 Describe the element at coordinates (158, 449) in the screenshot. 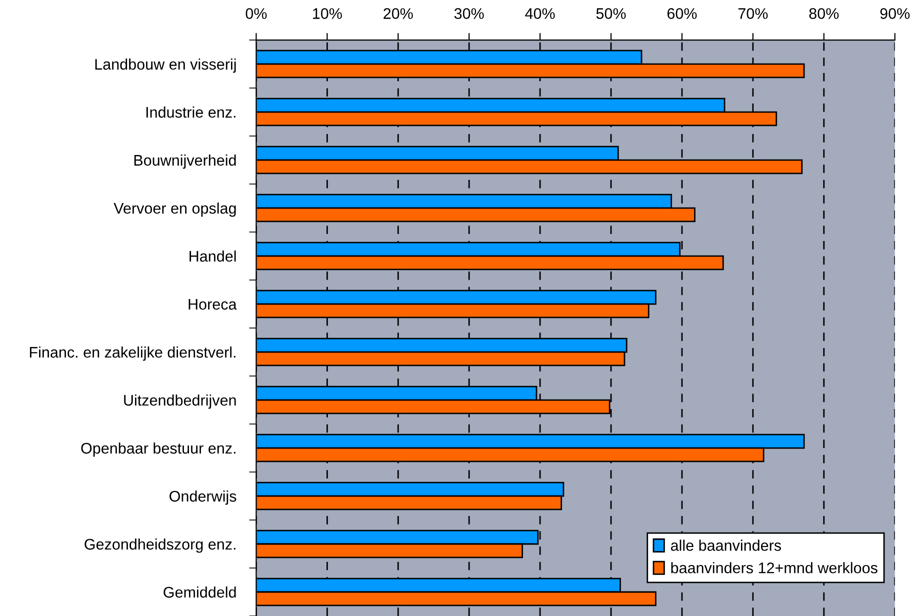

I see `y-tick-label: Openbaar bestuur enz.` at that location.